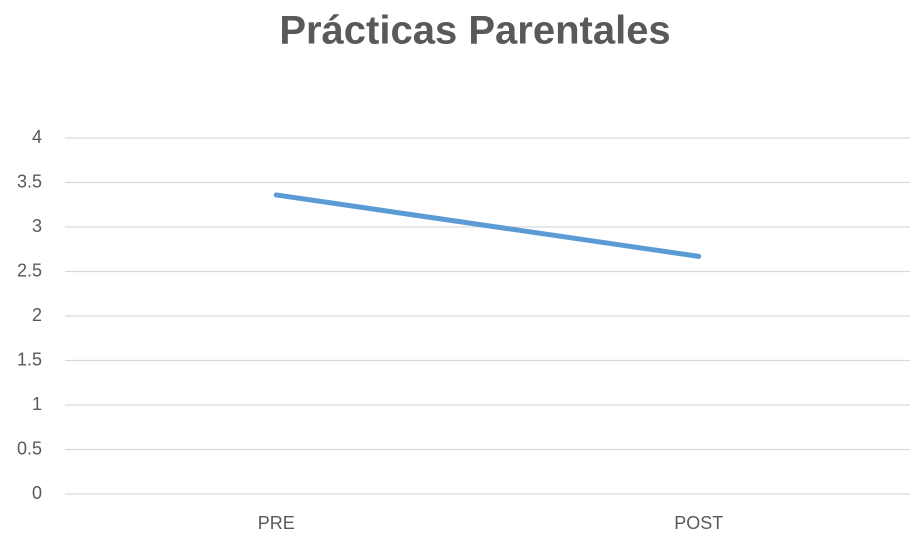  I want to click on y-tick-label: 1, so click(37, 404).